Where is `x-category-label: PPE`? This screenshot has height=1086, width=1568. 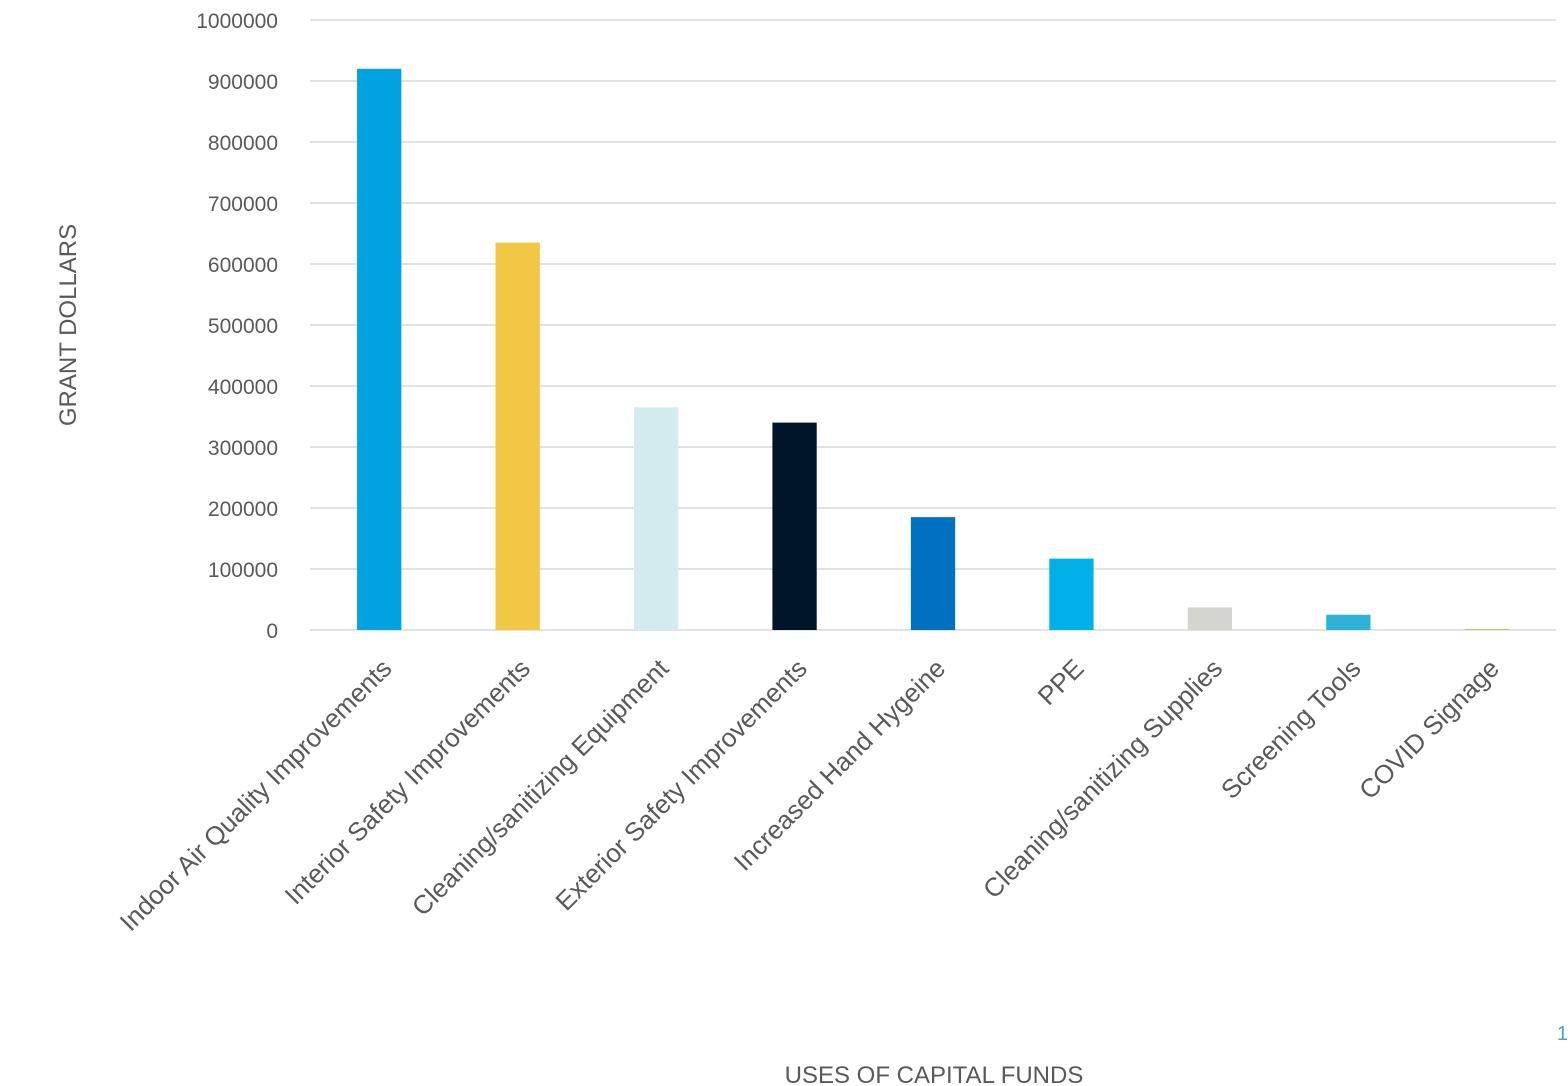 x-category-label: PPE is located at coordinates (1061, 682).